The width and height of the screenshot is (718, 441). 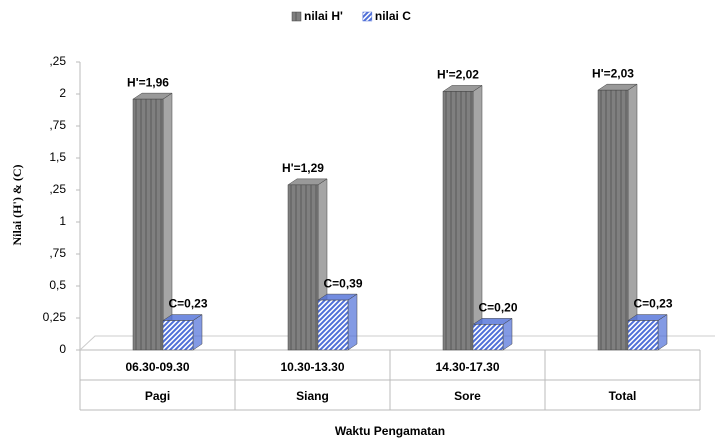 What do you see at coordinates (467, 396) in the screenshot?
I see `x-tick-label: Sore` at bounding box center [467, 396].